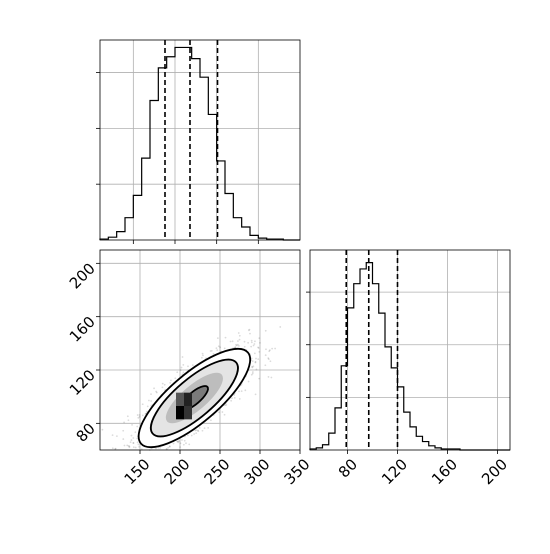 The width and height of the screenshot is (550, 554). I want to click on joint-ytick-label: 160, so click(82, 329).